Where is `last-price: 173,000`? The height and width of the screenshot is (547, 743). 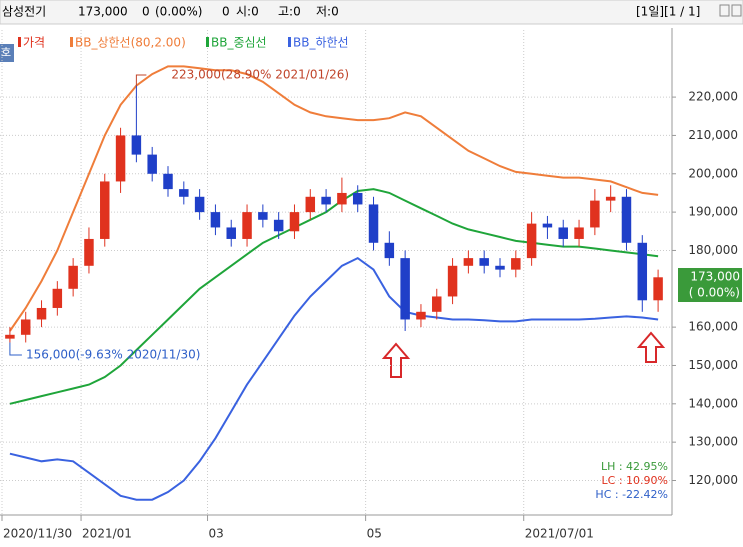 last-price: 173,000 is located at coordinates (715, 277).